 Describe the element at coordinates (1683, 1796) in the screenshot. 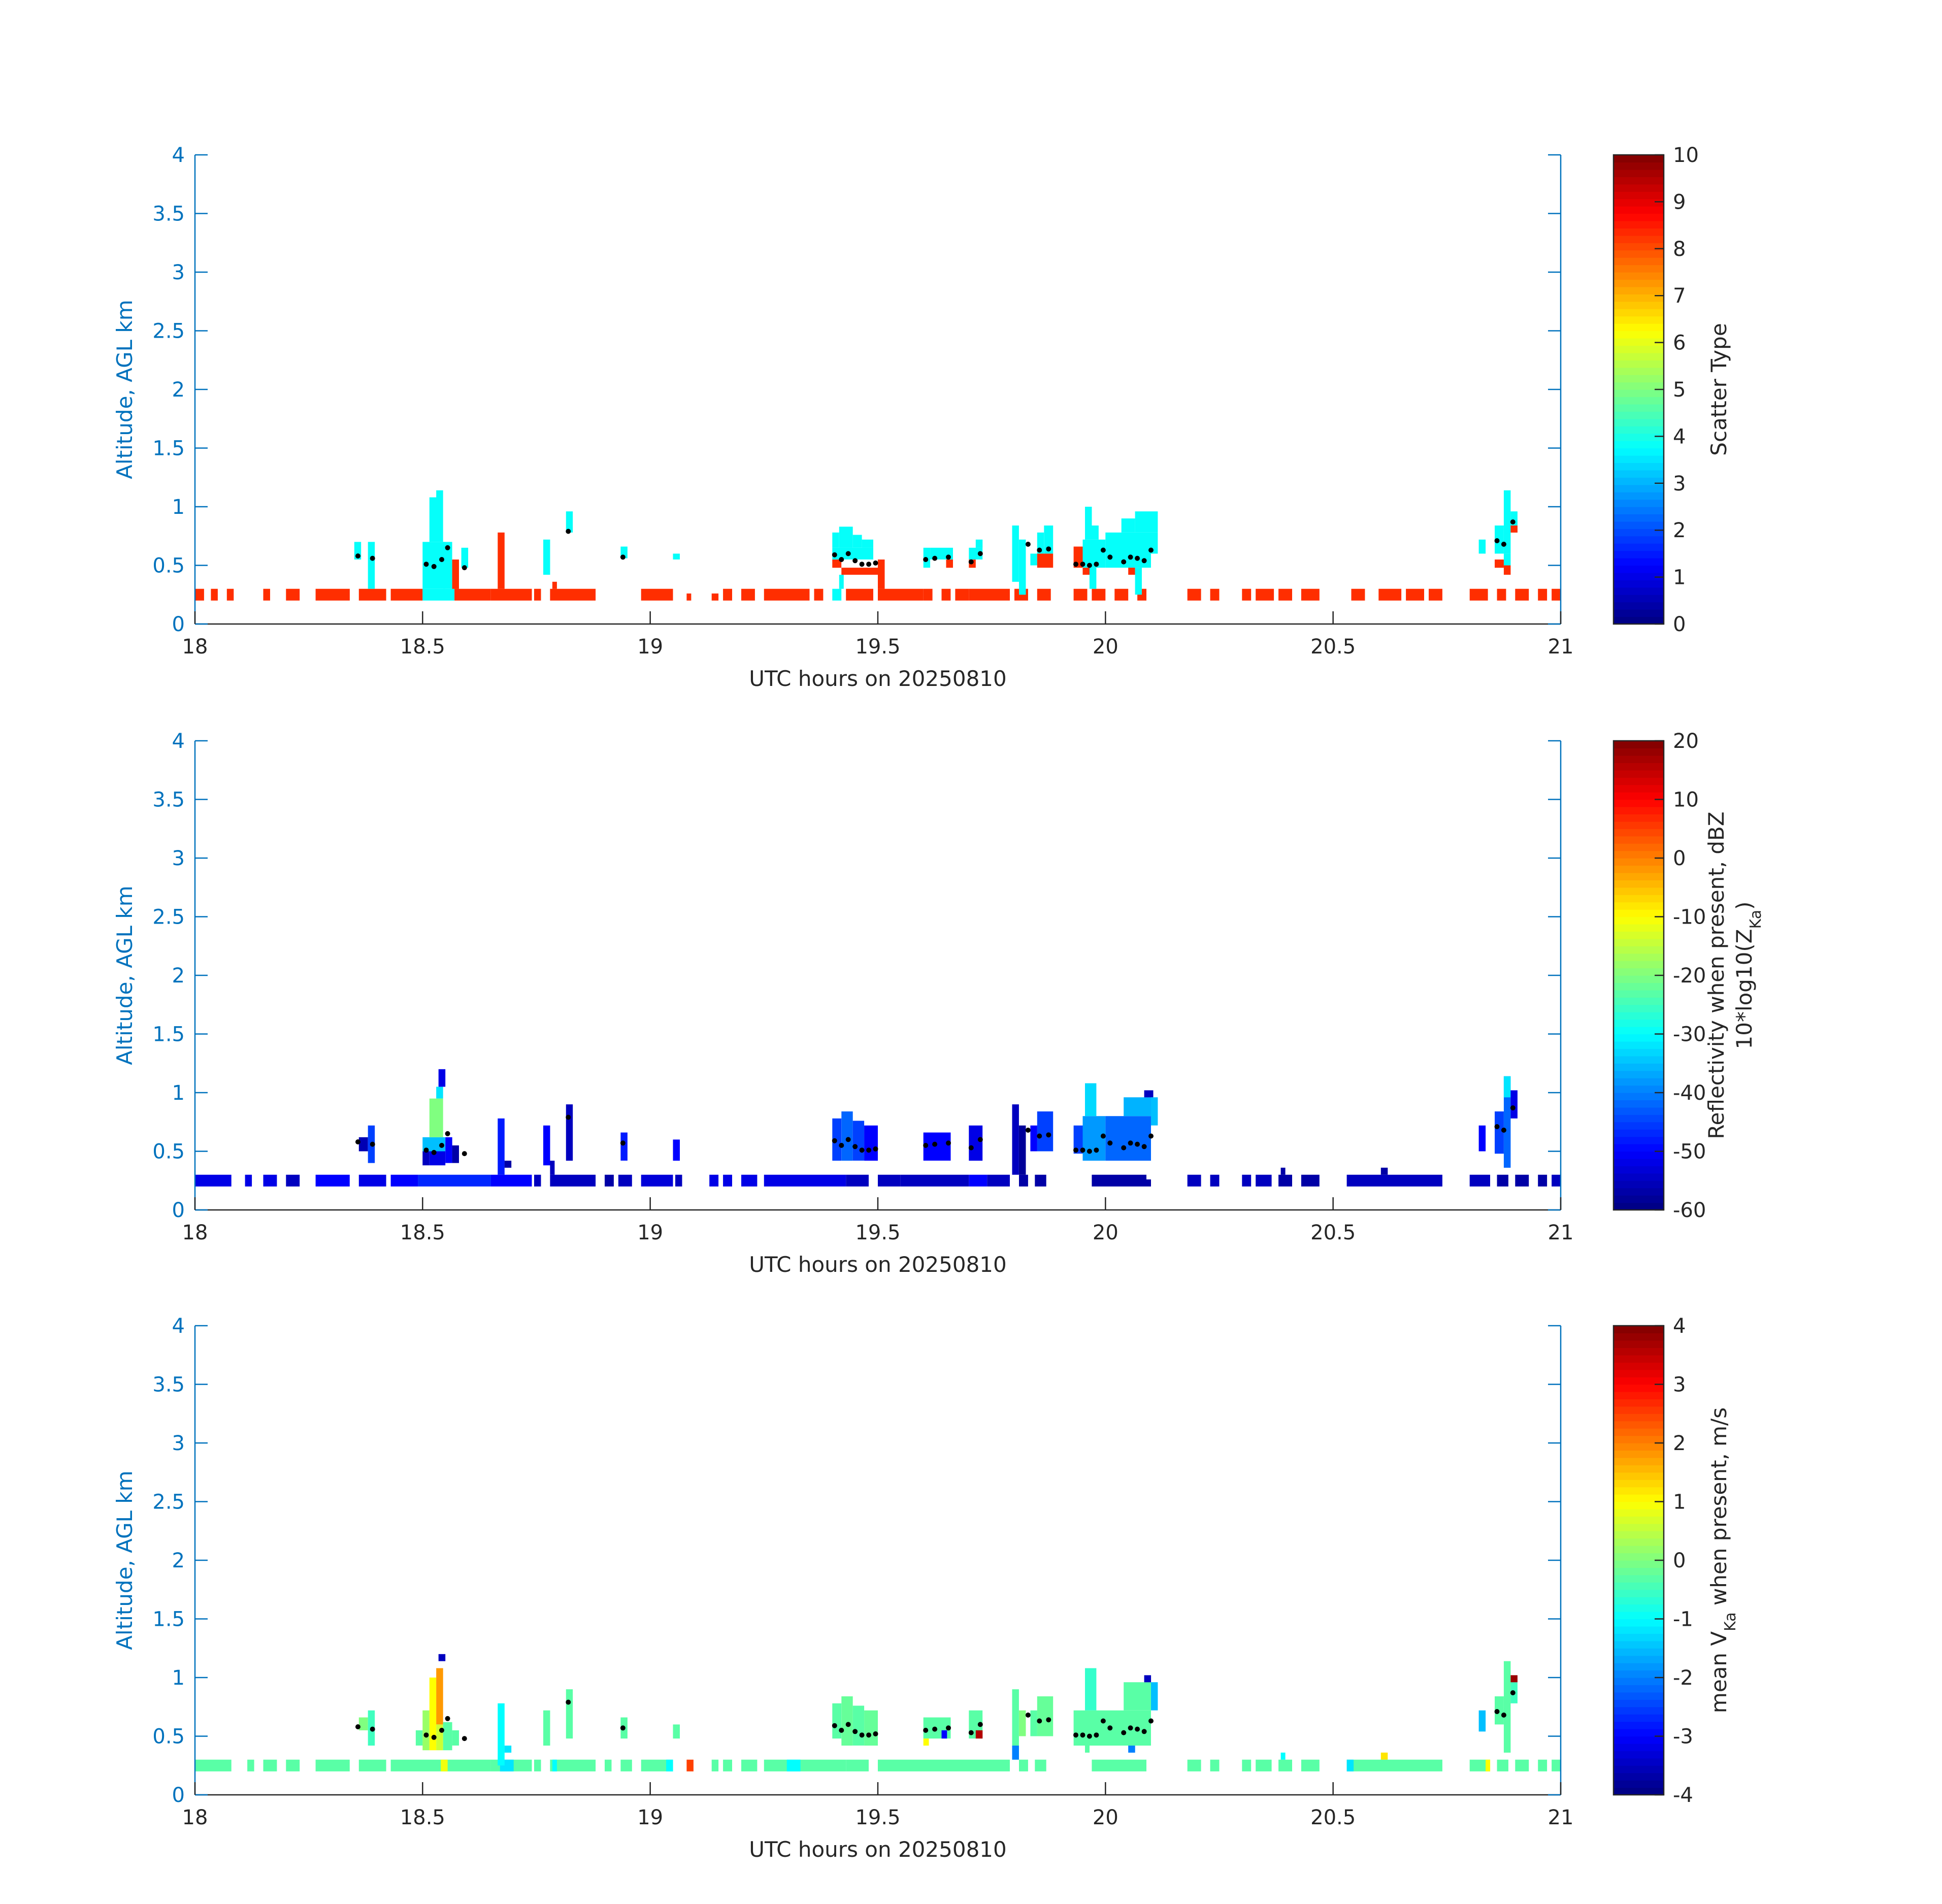

I see `colorbar-tick-label: -4` at that location.